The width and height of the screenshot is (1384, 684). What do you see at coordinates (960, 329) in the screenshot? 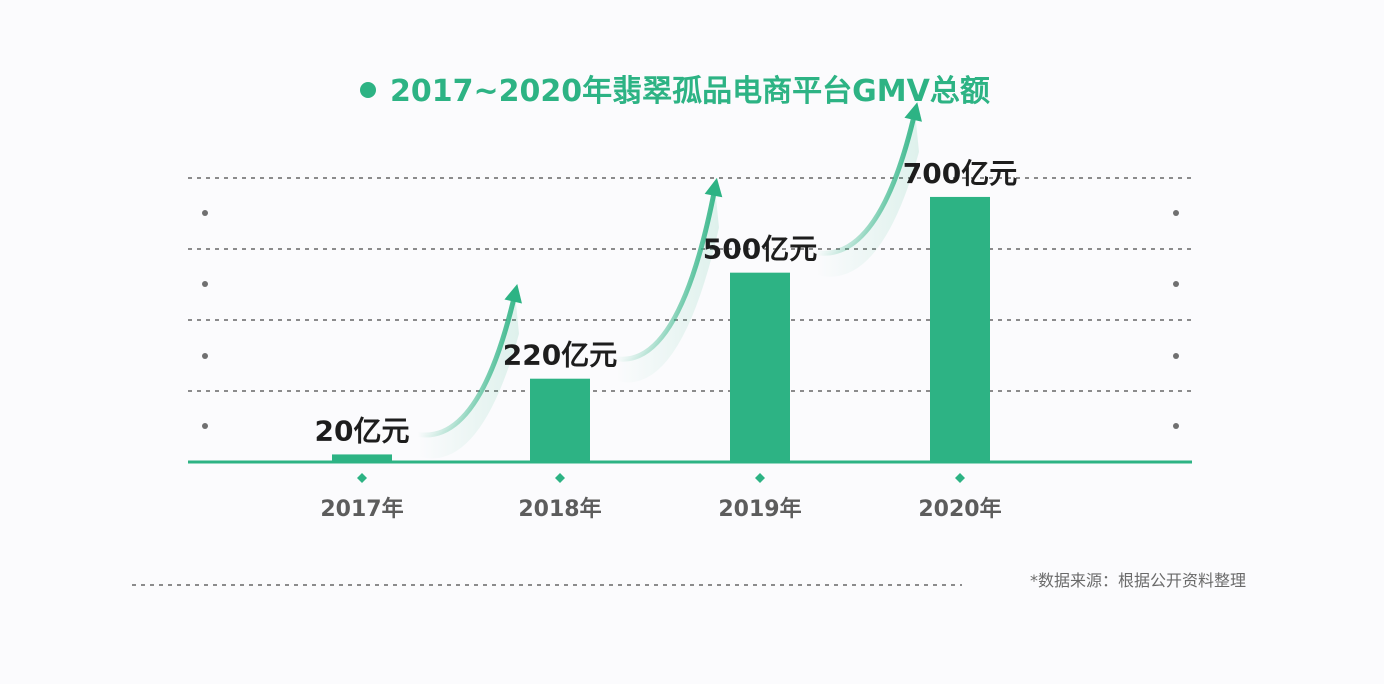
I see `bar-2020年` at bounding box center [960, 329].